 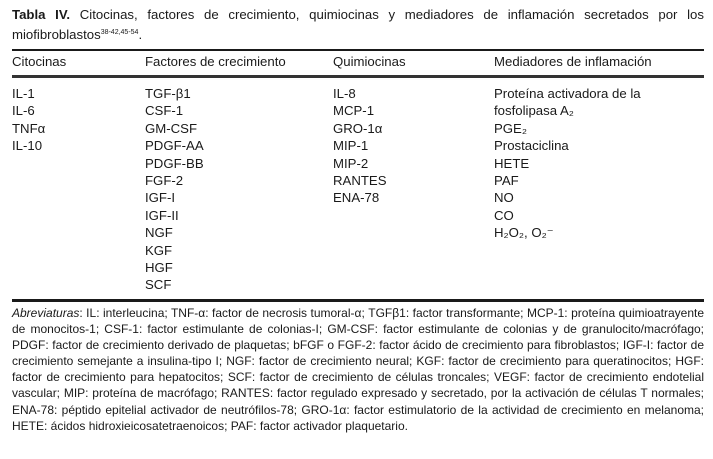 What do you see at coordinates (162, 215) in the screenshot?
I see `table-cell: IGF-II` at bounding box center [162, 215].